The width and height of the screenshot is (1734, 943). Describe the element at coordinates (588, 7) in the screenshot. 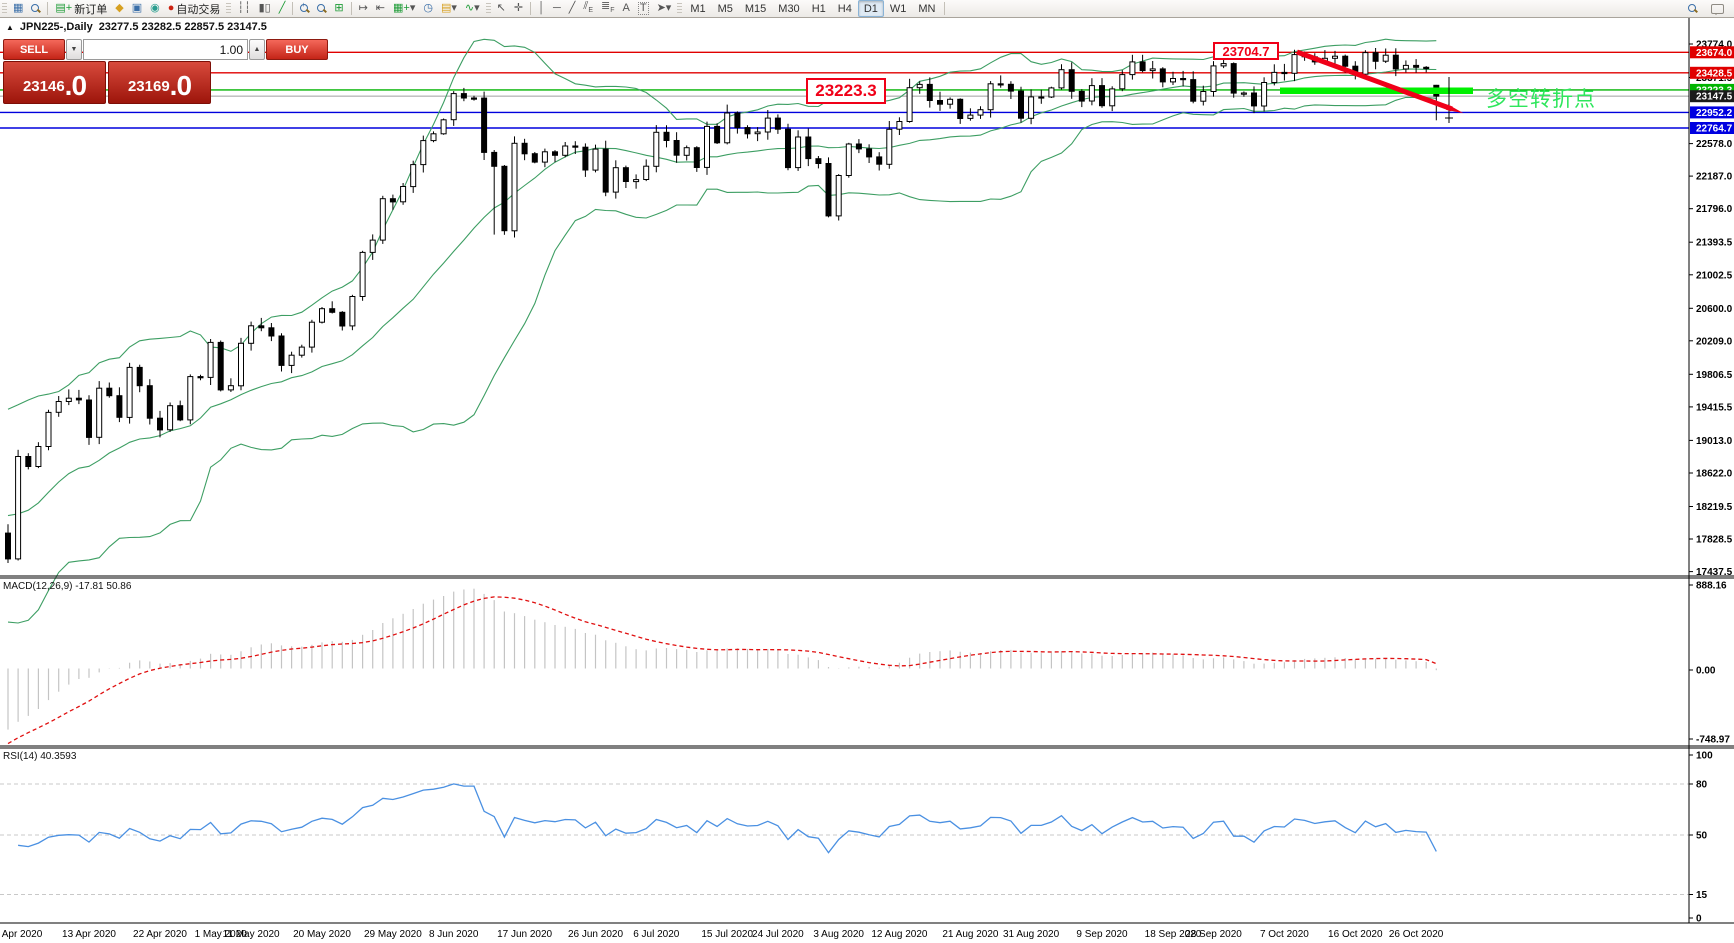

I see `channel-icon: ⫽E` at that location.